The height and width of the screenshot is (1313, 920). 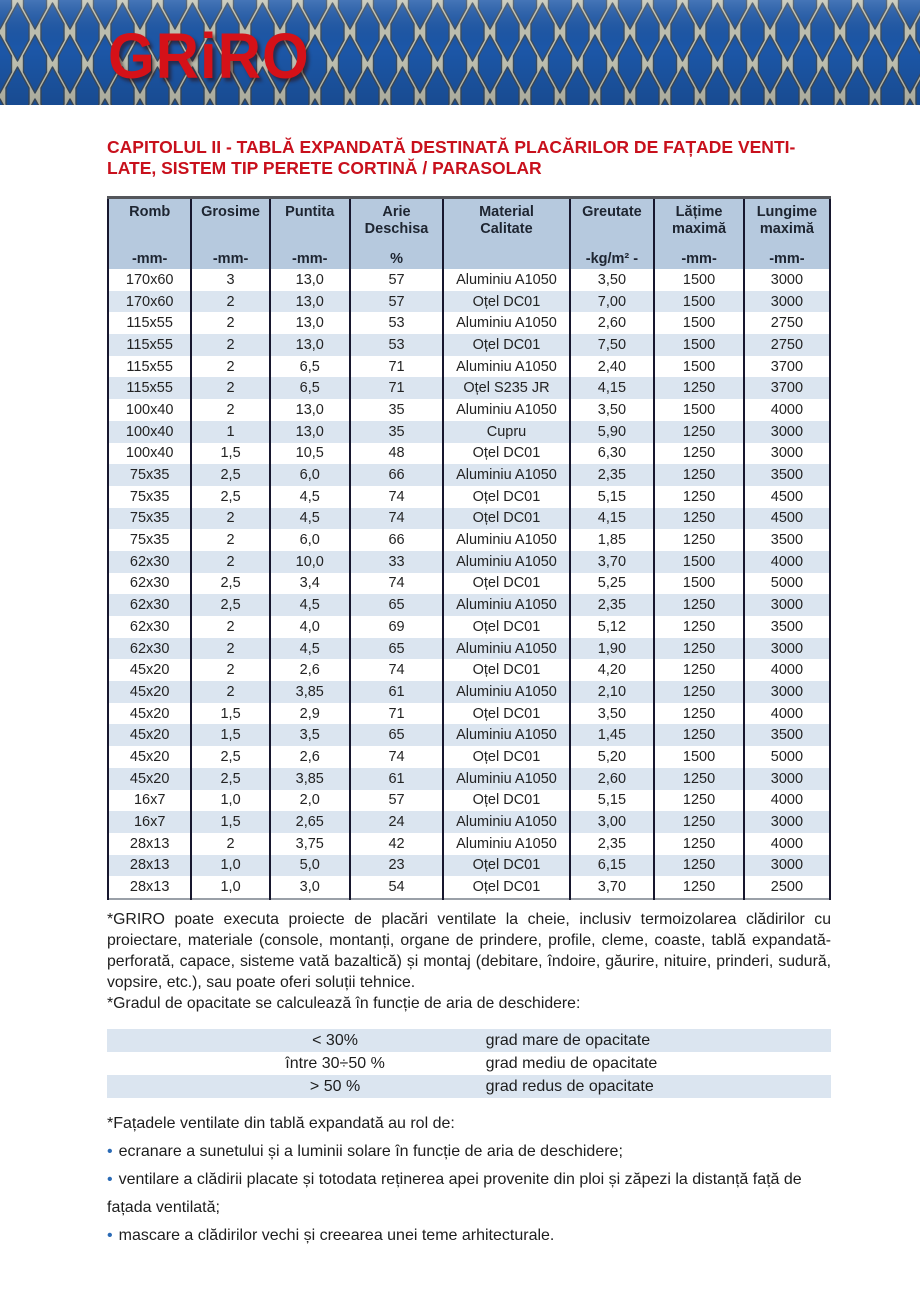 What do you see at coordinates (469, 865) in the screenshot?
I see `table-row: 28x13 1,0 5,0 23 Oțel DC01 6,15 1250 3000` at bounding box center [469, 865].